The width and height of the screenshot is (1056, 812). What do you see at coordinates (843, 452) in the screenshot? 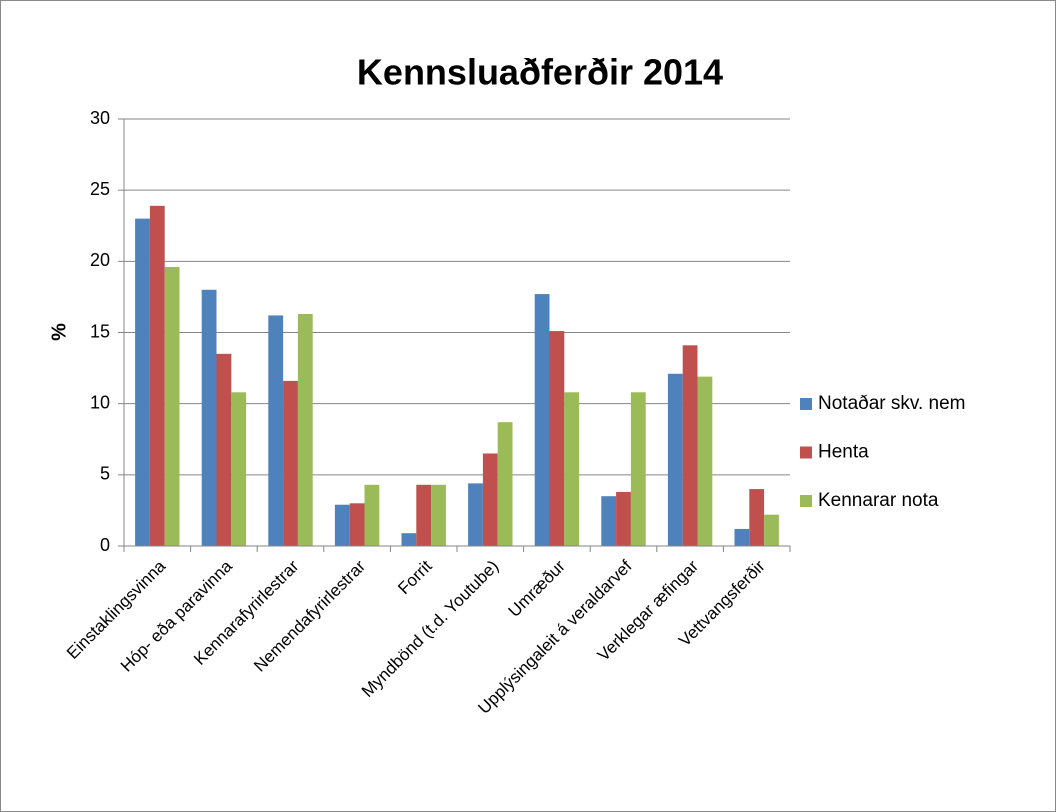
I see `legend-label: Henta` at bounding box center [843, 452].